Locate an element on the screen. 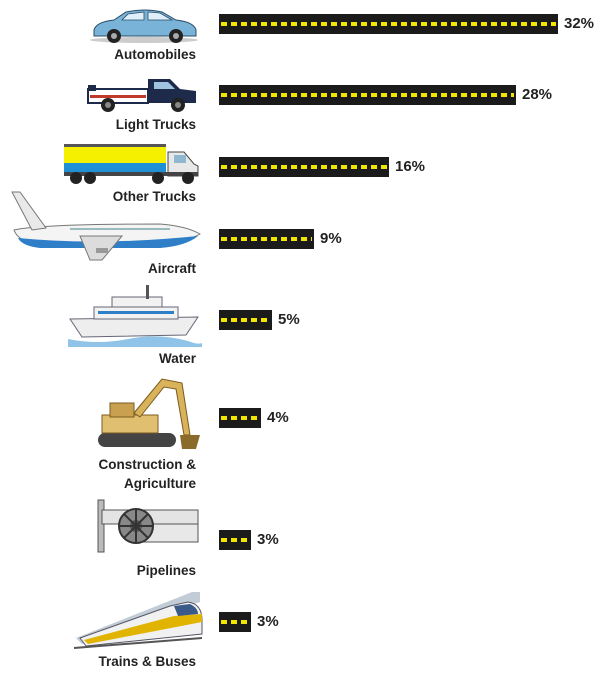 Image resolution: width=607 pixels, height=675 pixels. category-label: Construction & is located at coordinates (147, 464).